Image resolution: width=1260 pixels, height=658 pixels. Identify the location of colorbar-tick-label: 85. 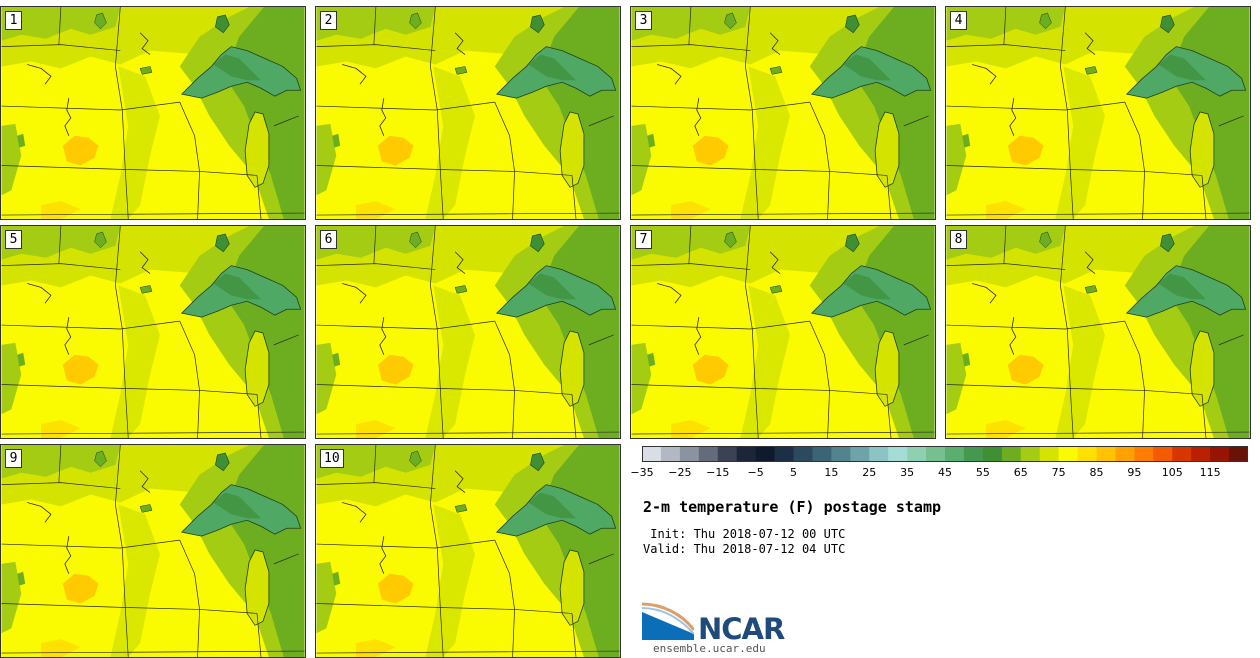
(1096, 472).